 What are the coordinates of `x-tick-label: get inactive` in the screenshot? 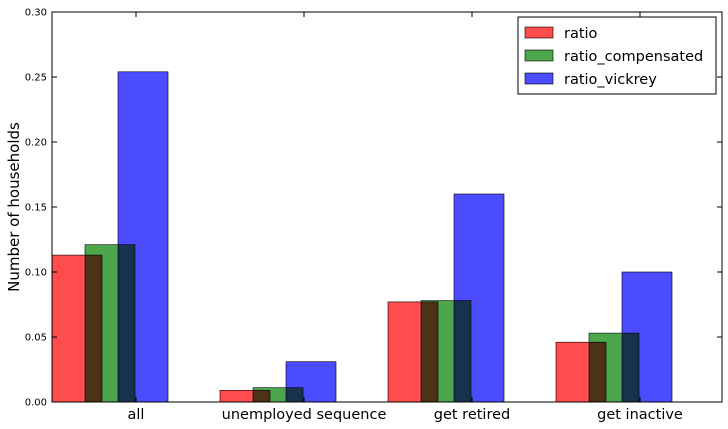 It's located at (640, 415).